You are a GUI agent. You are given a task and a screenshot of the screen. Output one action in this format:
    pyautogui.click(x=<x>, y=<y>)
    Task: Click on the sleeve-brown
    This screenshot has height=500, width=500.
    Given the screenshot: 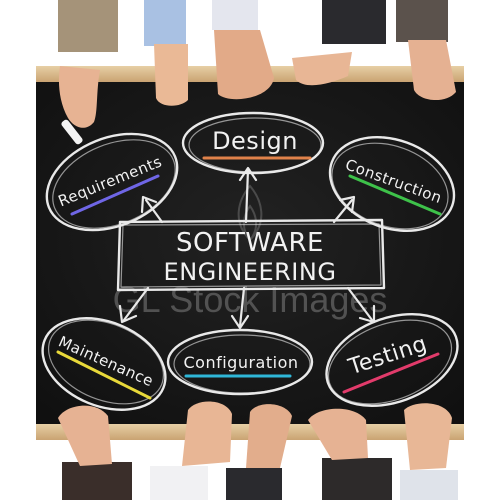 What is the action you would take?
    pyautogui.click(x=422, y=21)
    